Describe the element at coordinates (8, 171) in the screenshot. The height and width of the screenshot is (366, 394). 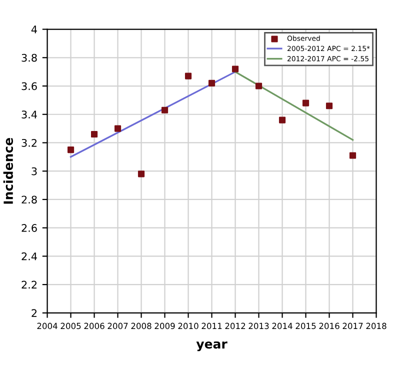
I see `y-axis-title: Incidence` at that location.